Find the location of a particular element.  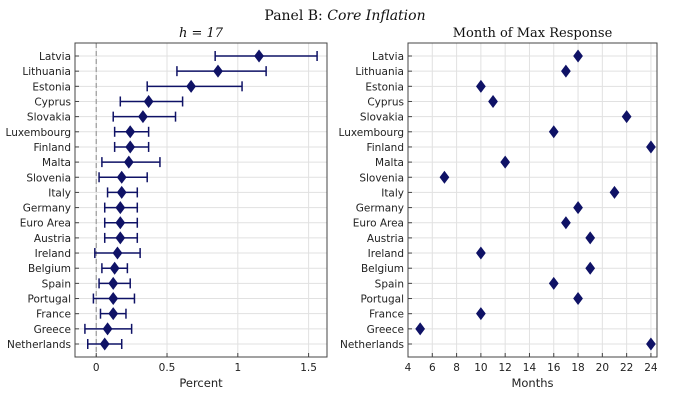

figure-title: Panel B: Core Inflation is located at coordinates (344, 16).